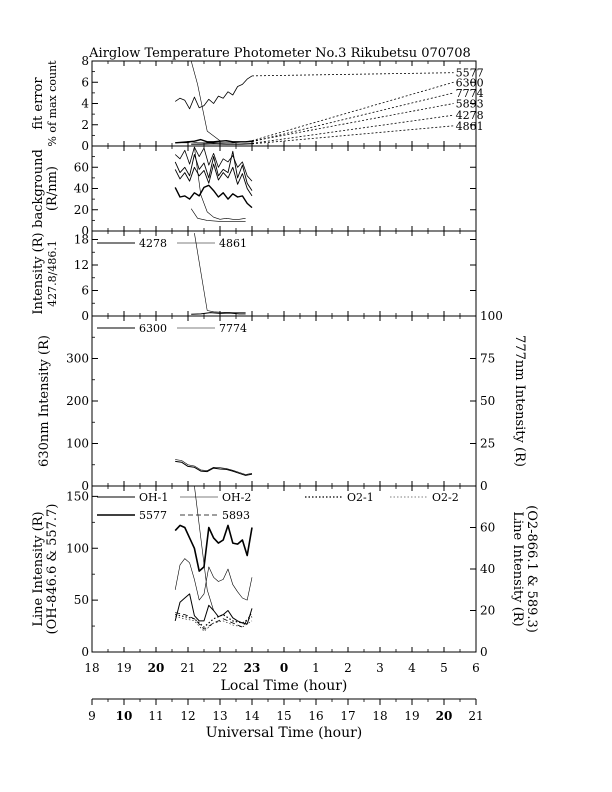  I want to click on x-tick-label-local: 5, so click(444, 668).